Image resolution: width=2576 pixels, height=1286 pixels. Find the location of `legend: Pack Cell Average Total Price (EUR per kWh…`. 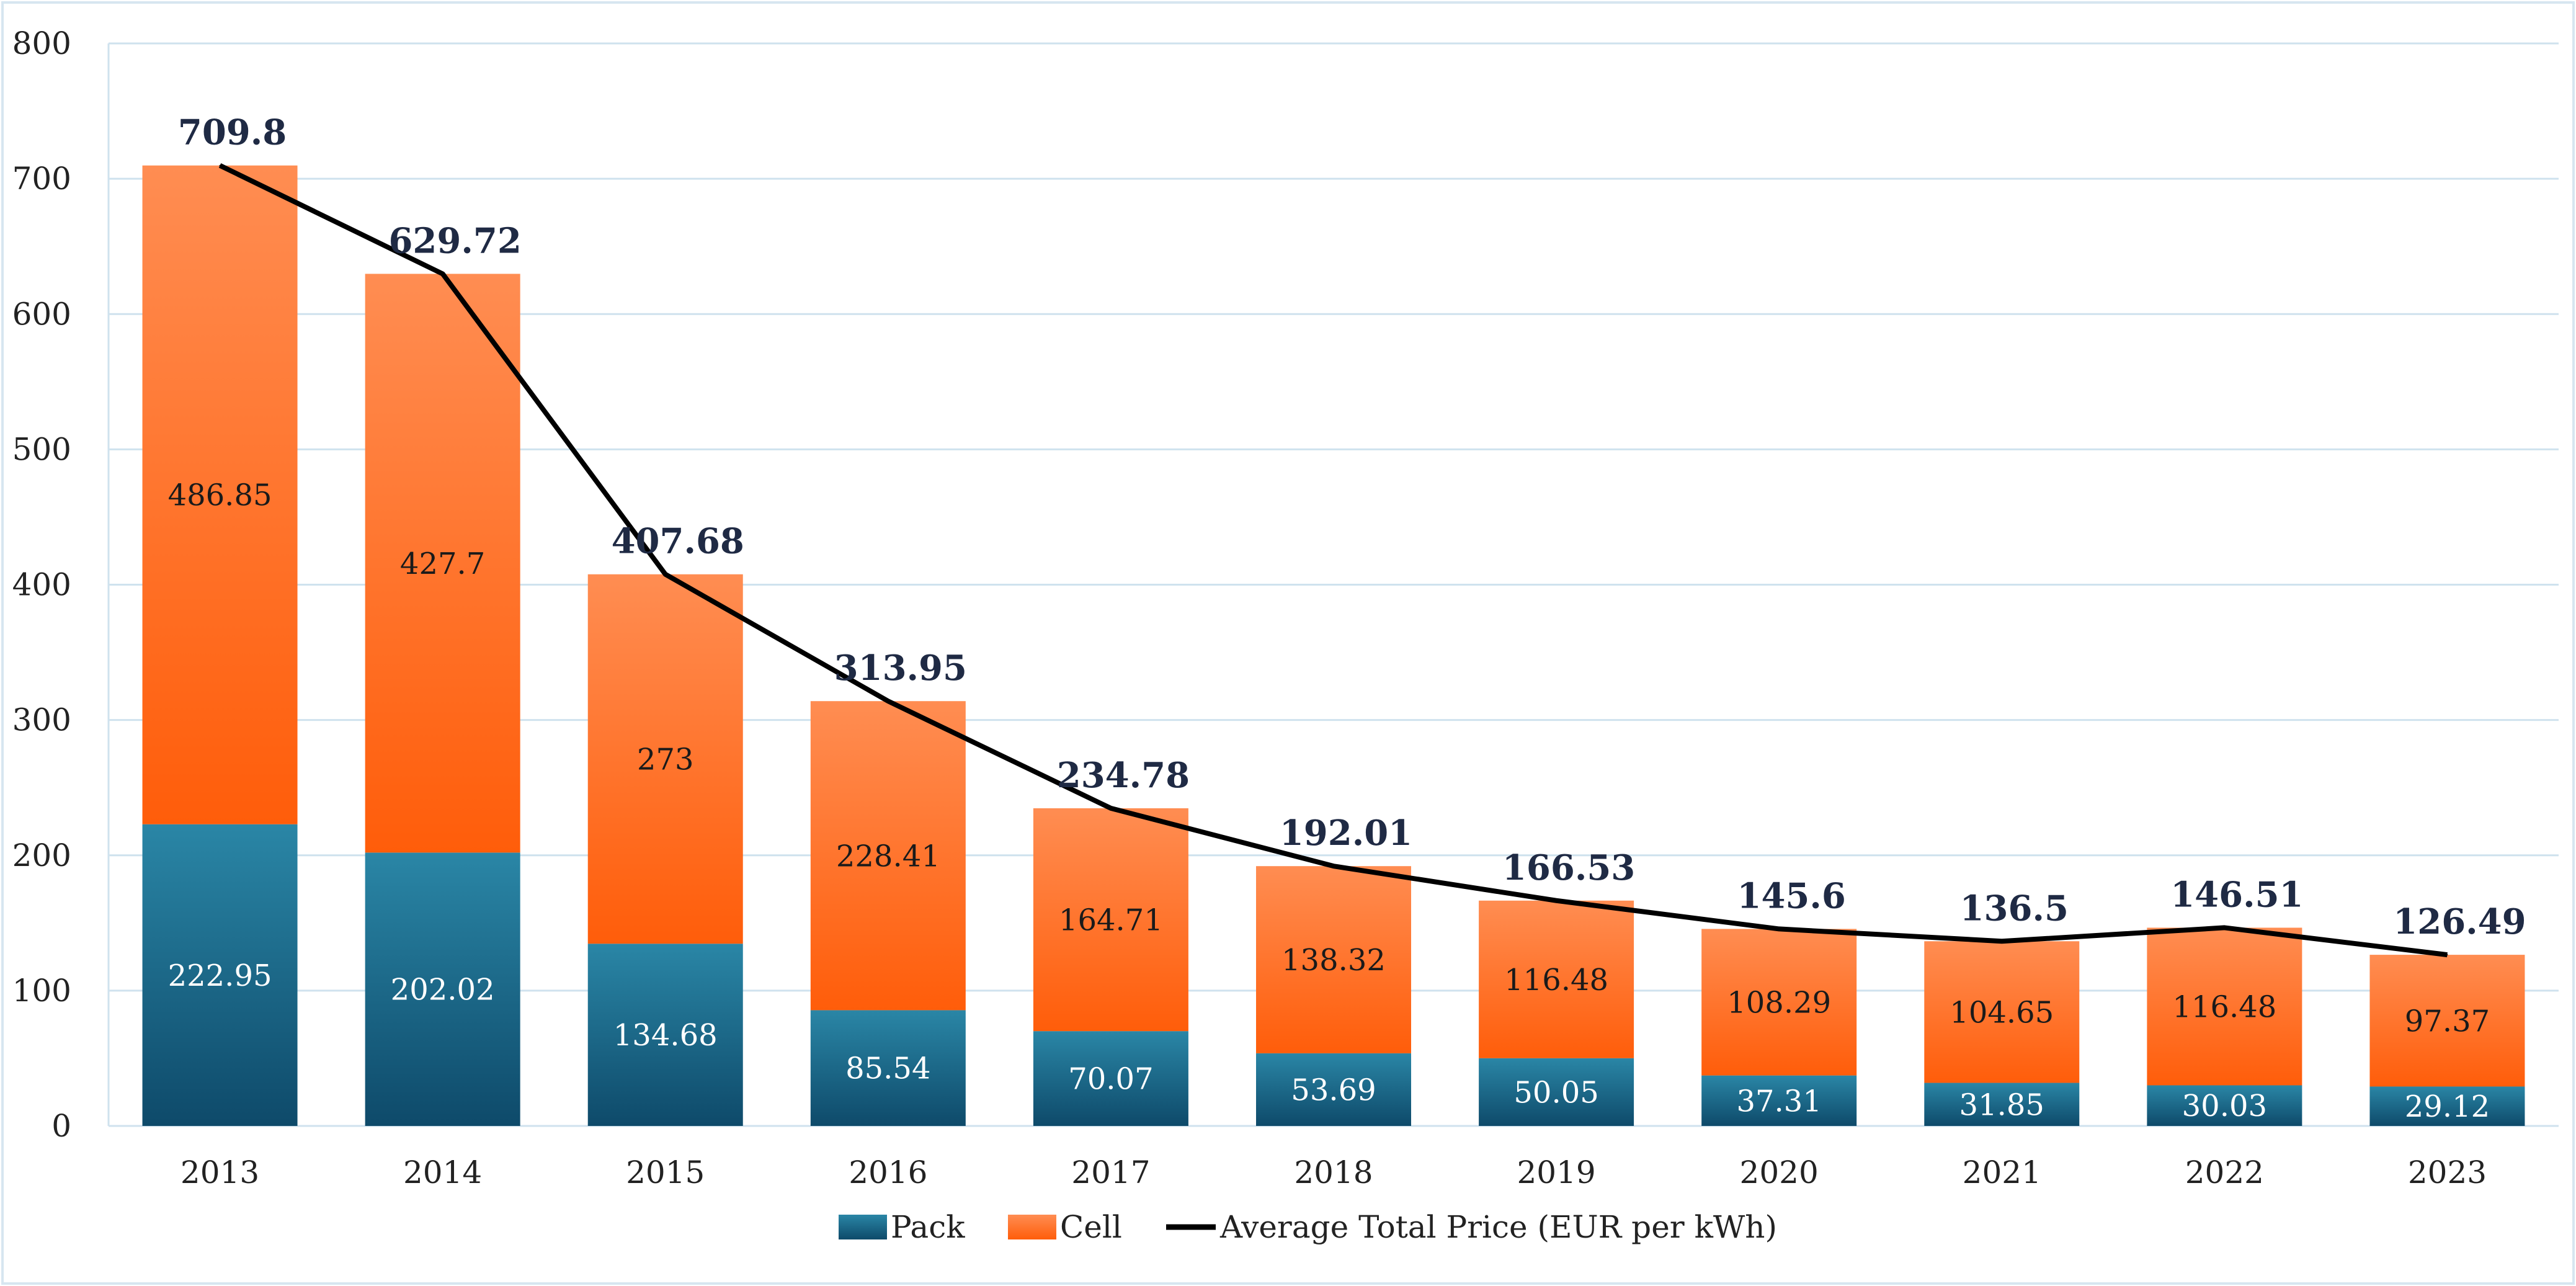

legend: Pack Cell Average Total Price (EUR per kWh… is located at coordinates (1308, 1227).